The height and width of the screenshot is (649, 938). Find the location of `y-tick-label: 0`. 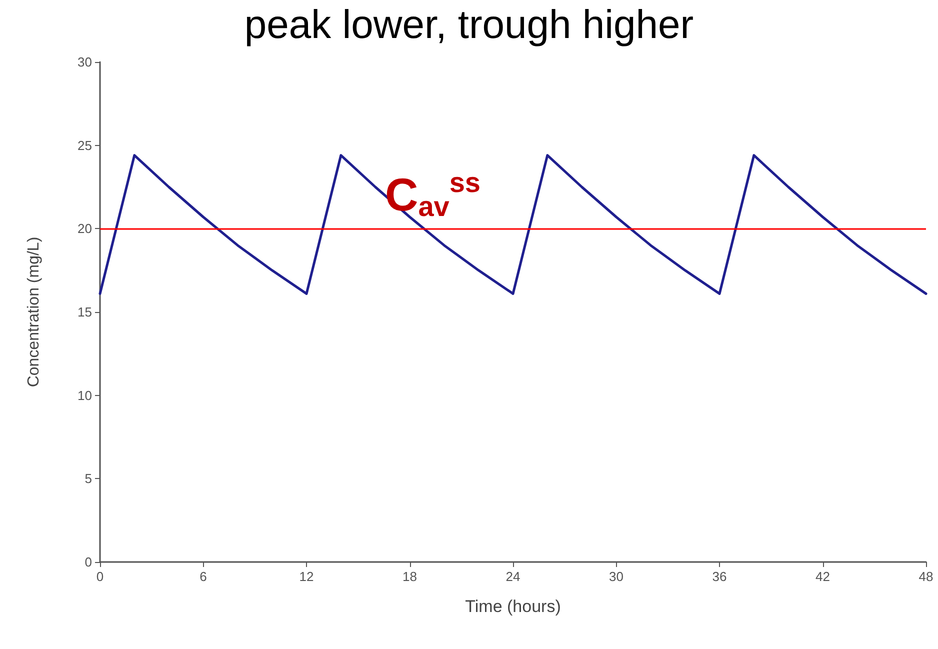

y-tick-label: 0 is located at coordinates (88, 562).